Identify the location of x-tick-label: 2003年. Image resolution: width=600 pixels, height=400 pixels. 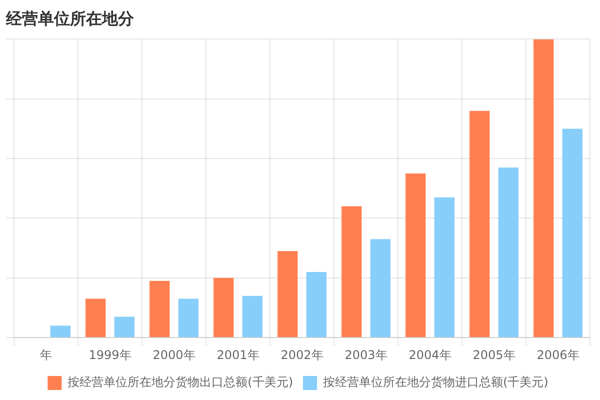
(366, 355).